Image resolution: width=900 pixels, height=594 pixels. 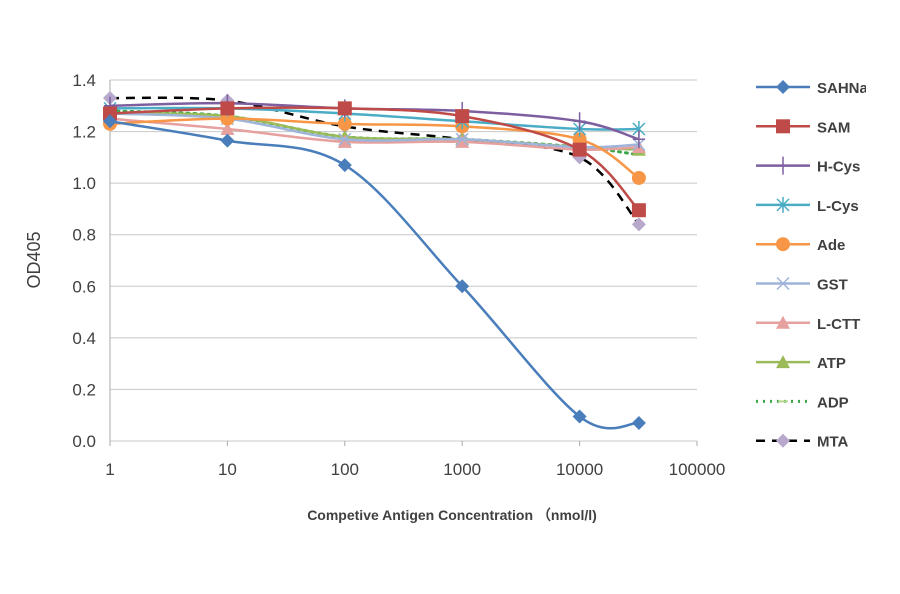 I want to click on y-tick-label: 0.4, so click(x=84, y=338).